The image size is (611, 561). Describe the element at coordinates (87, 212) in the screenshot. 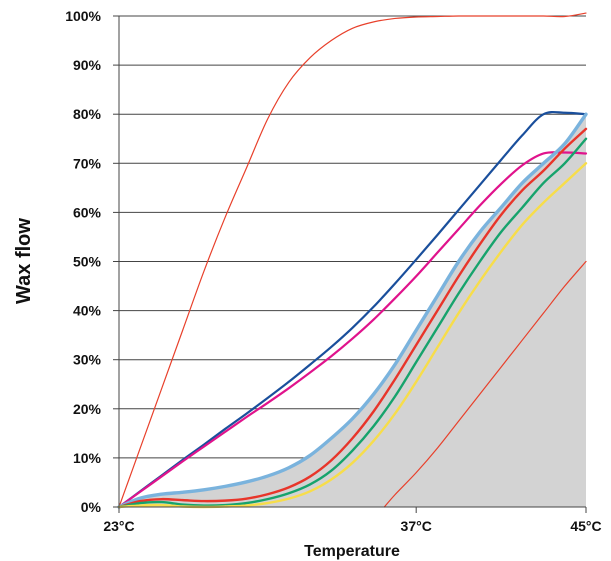

I see `y-tick-label: 60%` at that location.